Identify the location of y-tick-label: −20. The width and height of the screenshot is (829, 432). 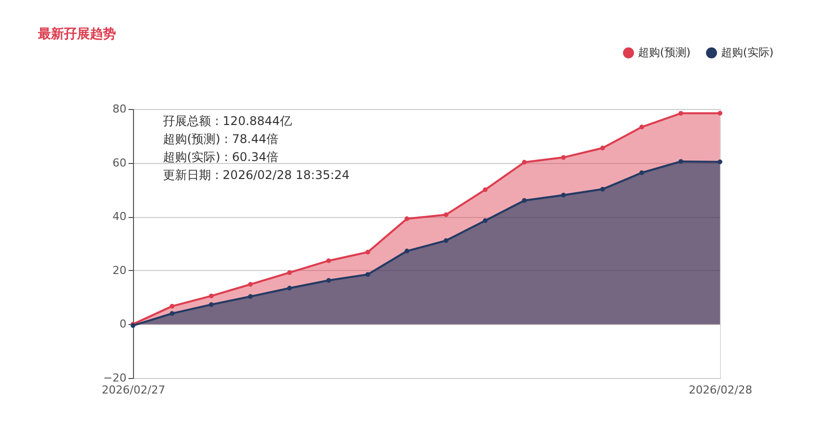
(114, 378).